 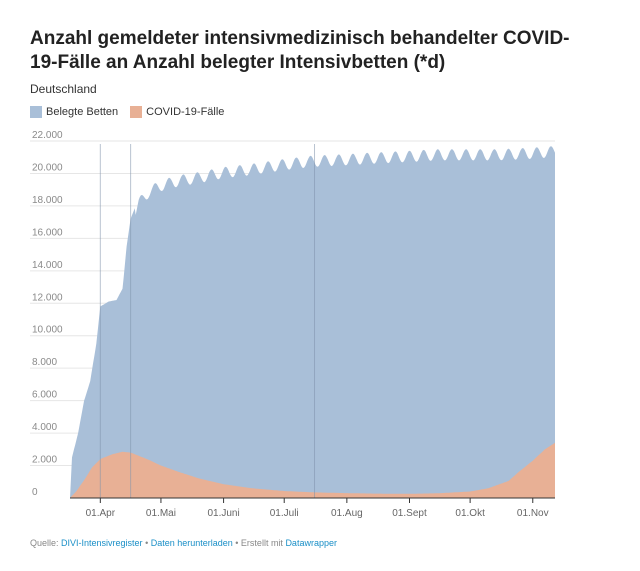 I want to click on legend-swatch-covid-faelle, so click(x=136, y=112).